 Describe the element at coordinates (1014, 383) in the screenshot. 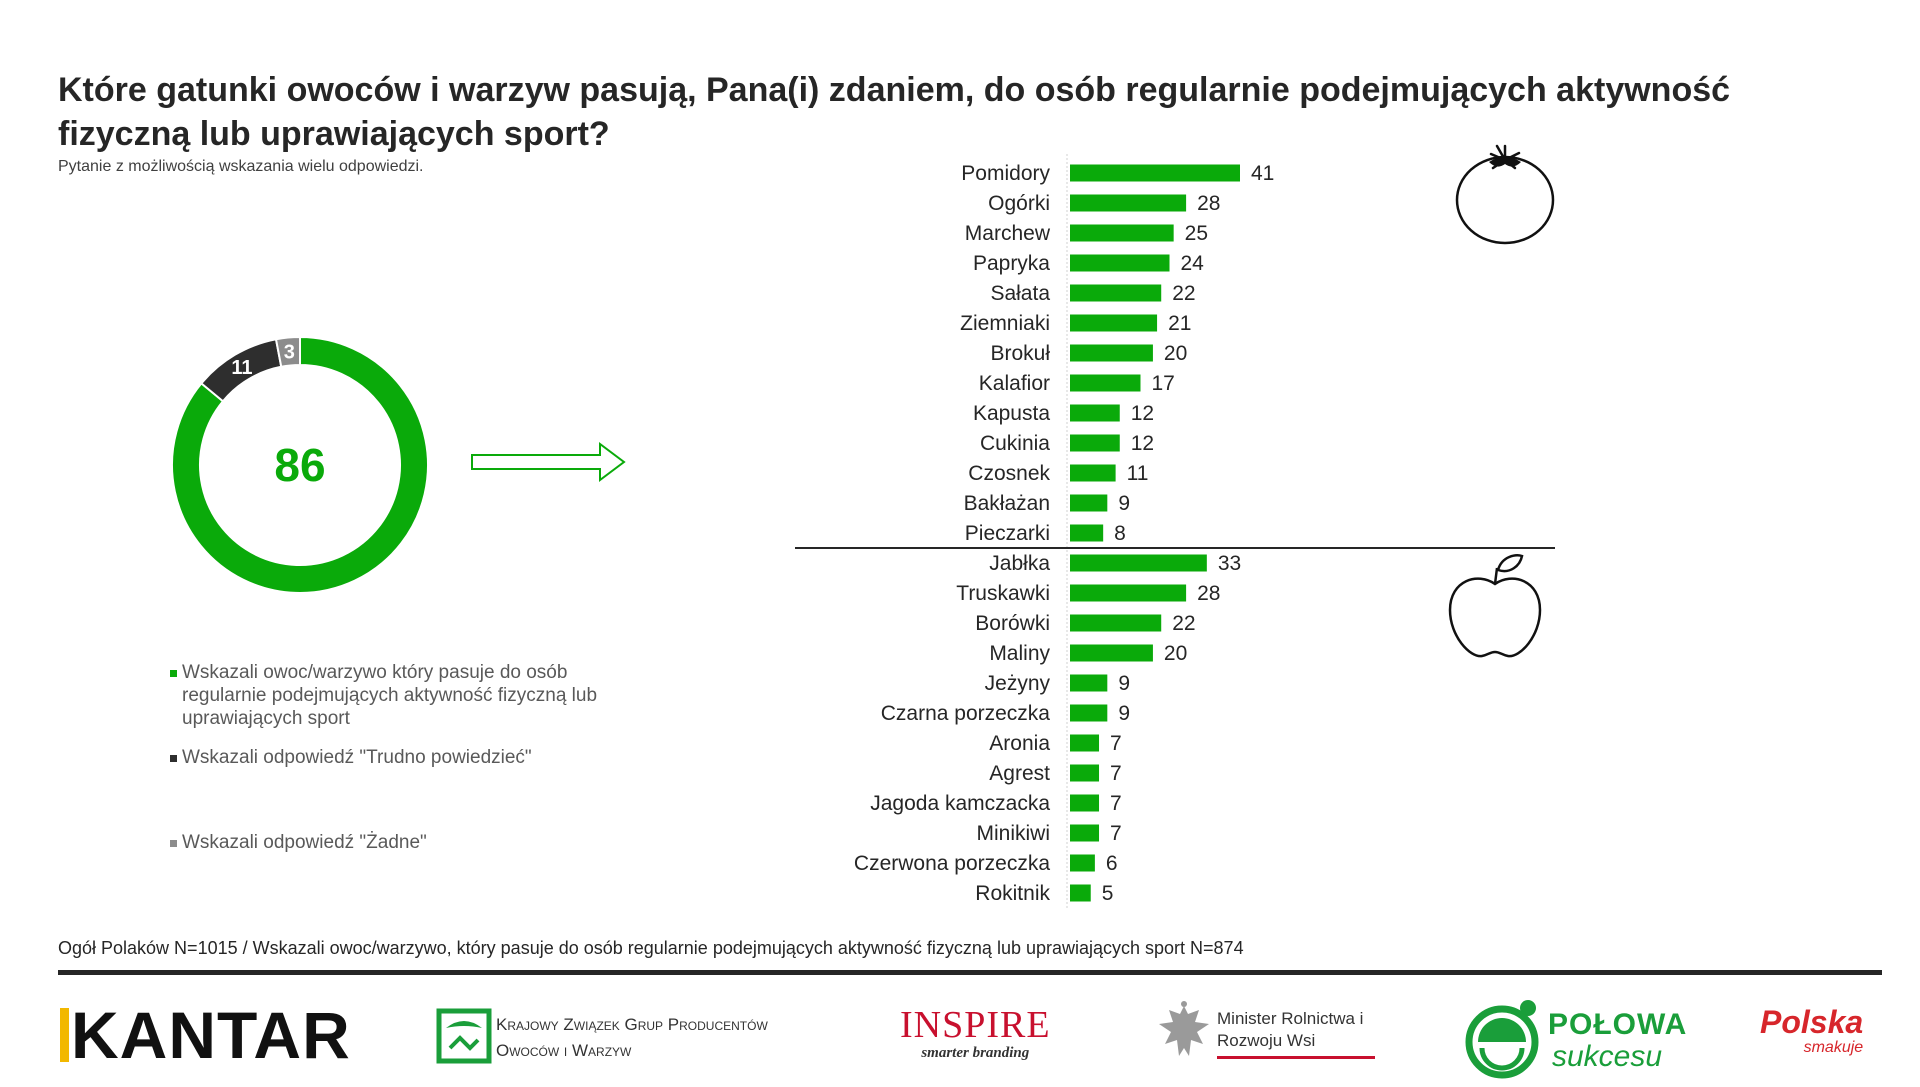

I see `category-label: Kalafior` at that location.